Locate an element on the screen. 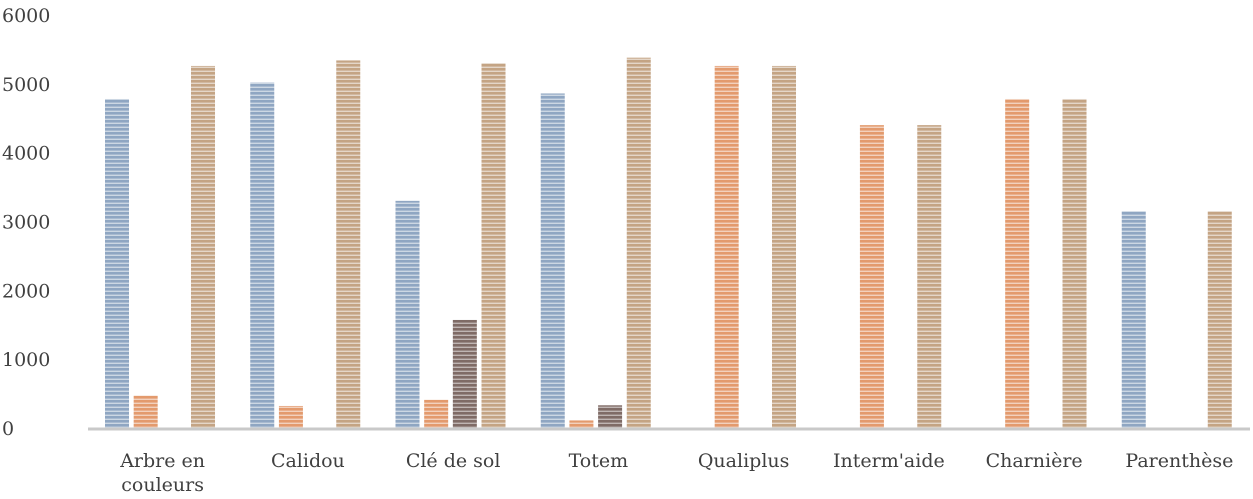 Image resolution: width=1253 pixels, height=499 pixels. x-category-label-line: Totem is located at coordinates (599, 461).